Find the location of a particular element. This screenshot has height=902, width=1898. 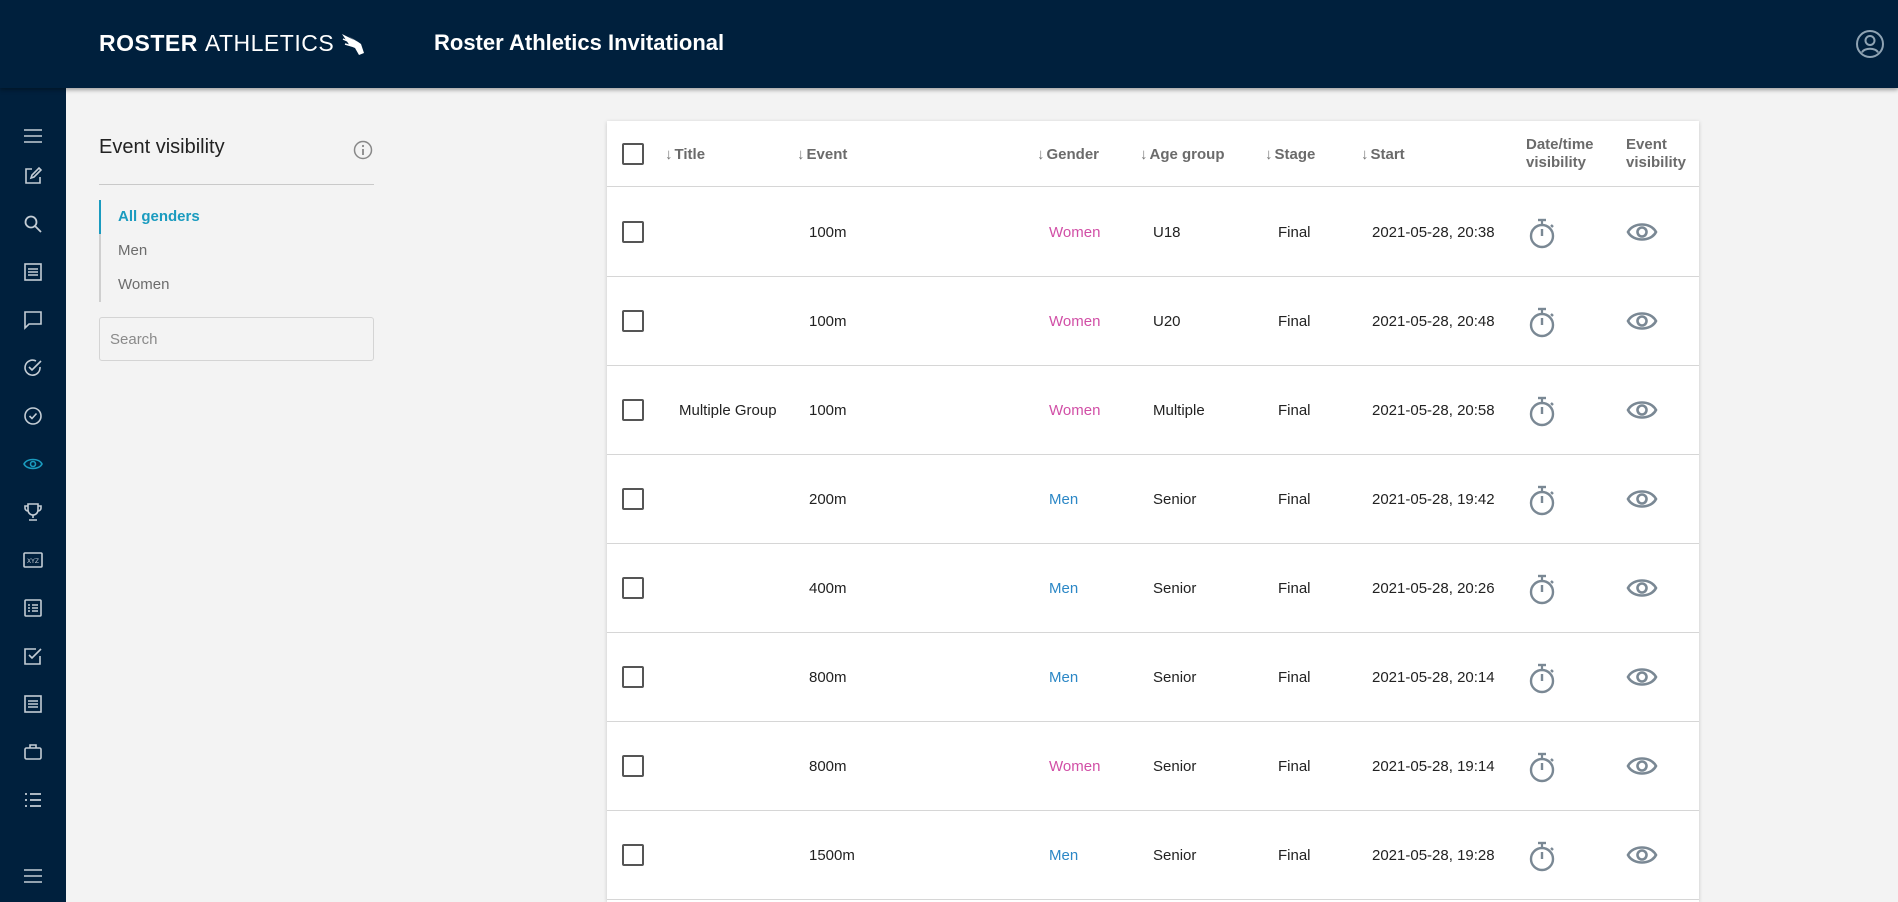

select-all-checkbox is located at coordinates (633, 154).